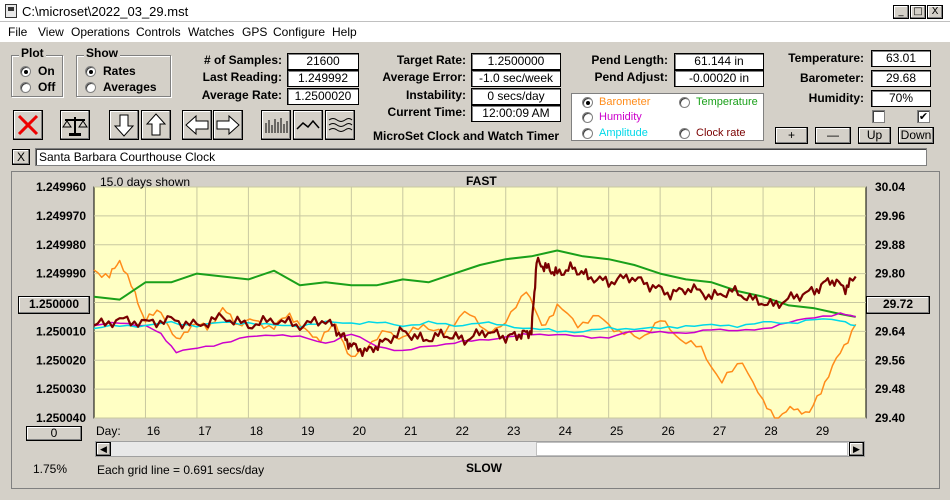 Image resolution: width=950 pixels, height=500 pixels. Describe the element at coordinates (684, 102) in the screenshot. I see `series-temperature-radio` at that location.